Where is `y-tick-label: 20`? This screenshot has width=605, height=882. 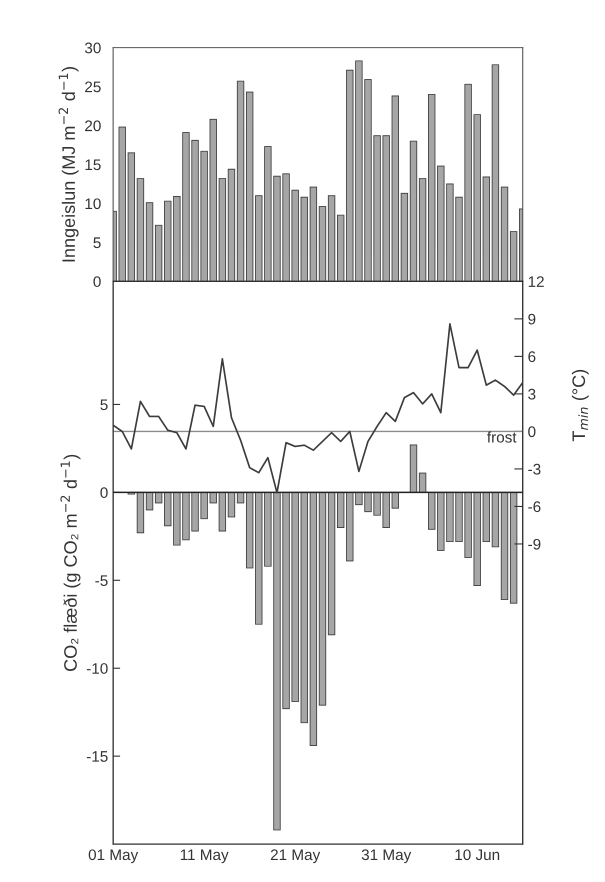
y-tick-label: 20 is located at coordinates (93, 126).